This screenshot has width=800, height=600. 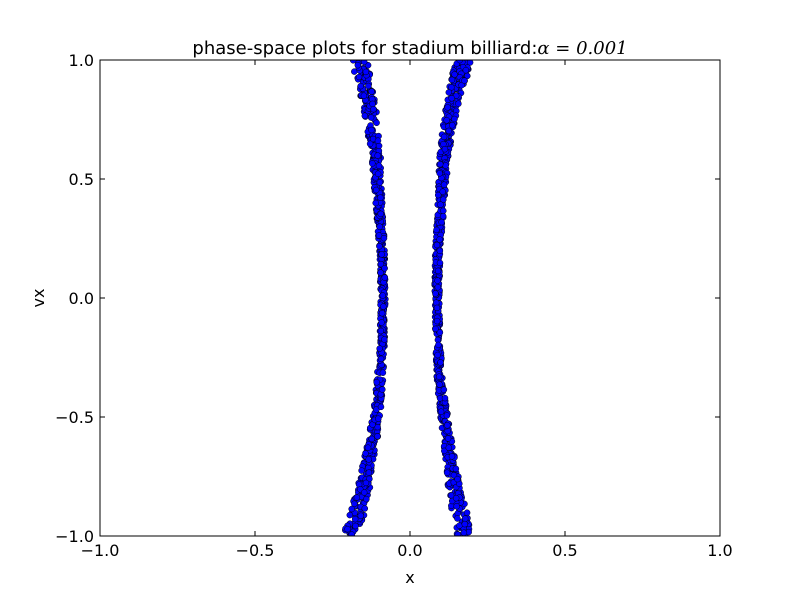 I want to click on y-tick-label: −1.0, so click(x=74, y=536).